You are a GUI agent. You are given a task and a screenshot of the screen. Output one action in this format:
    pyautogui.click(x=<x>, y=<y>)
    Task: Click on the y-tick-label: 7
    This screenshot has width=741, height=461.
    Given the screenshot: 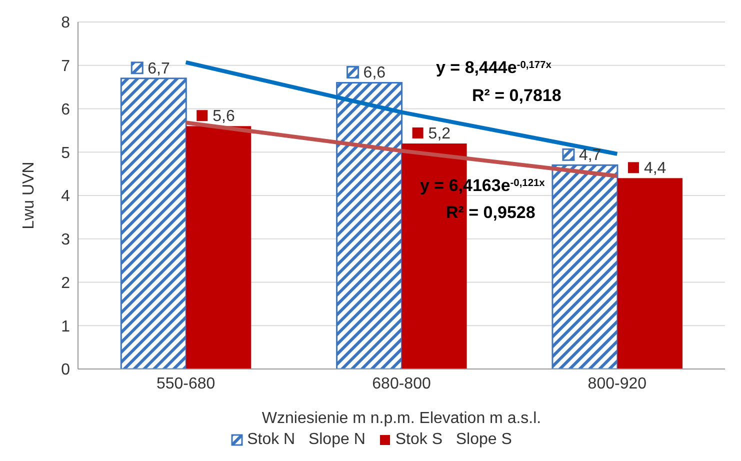 What is the action you would take?
    pyautogui.click(x=65, y=67)
    